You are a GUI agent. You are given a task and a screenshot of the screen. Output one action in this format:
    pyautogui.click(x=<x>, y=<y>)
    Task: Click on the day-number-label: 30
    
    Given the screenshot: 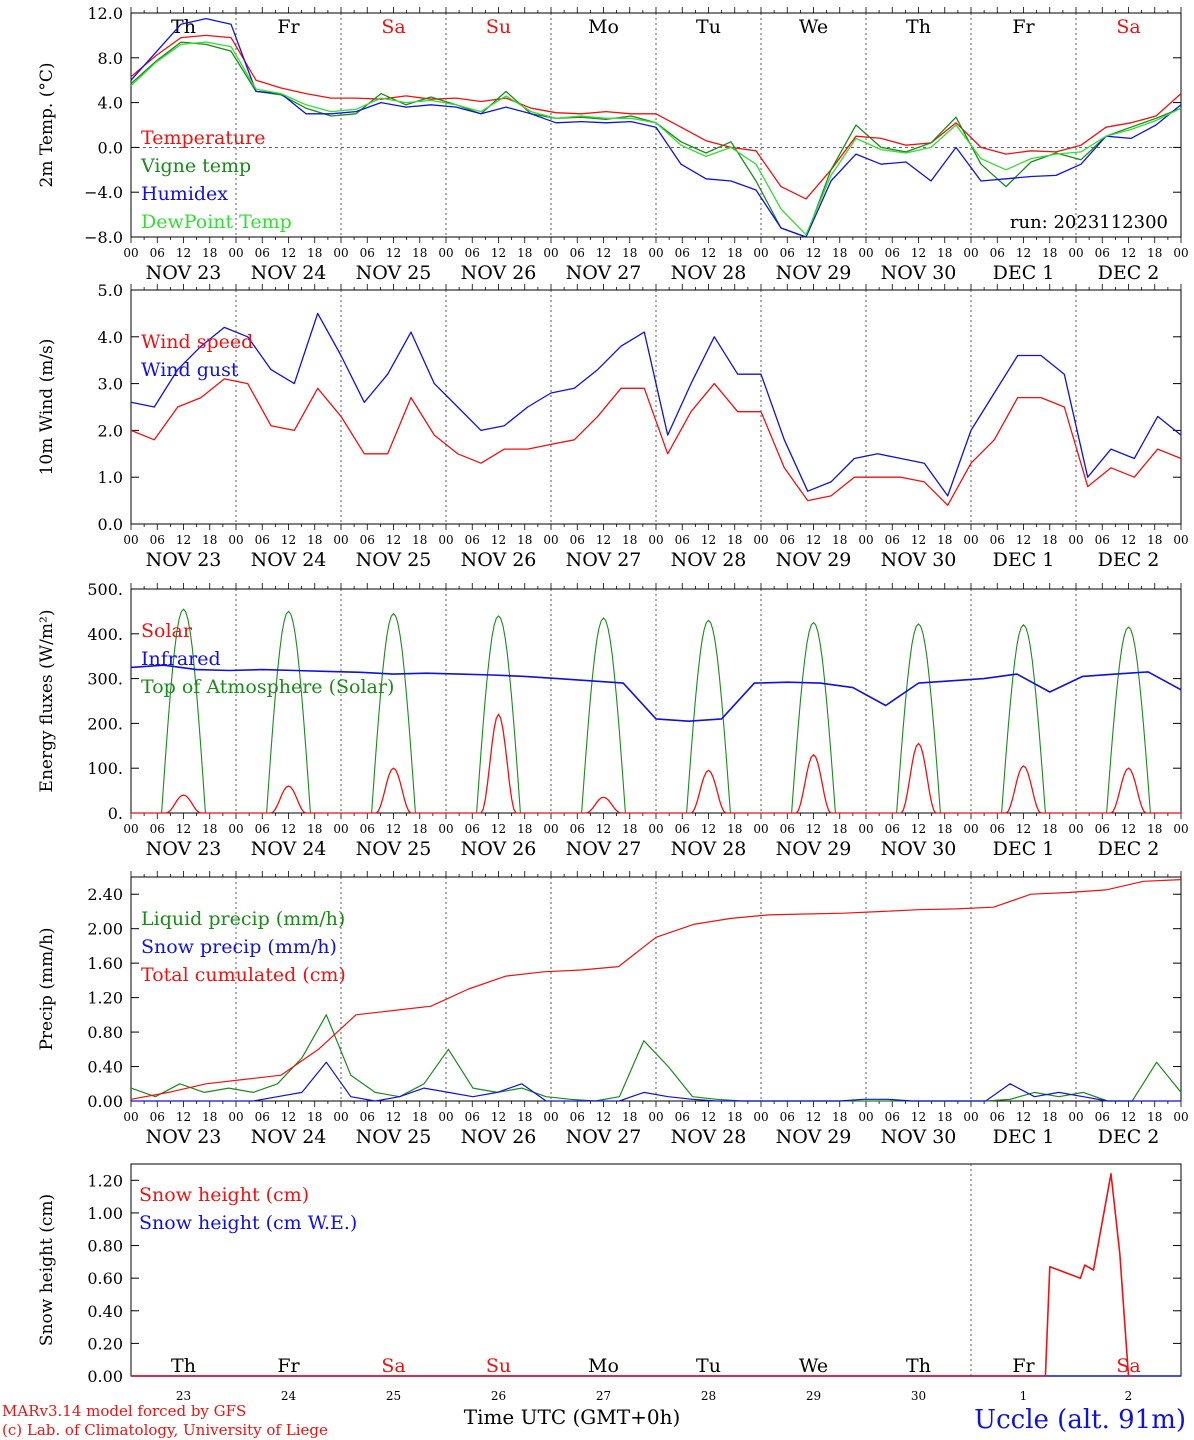 What is the action you would take?
    pyautogui.click(x=918, y=1396)
    